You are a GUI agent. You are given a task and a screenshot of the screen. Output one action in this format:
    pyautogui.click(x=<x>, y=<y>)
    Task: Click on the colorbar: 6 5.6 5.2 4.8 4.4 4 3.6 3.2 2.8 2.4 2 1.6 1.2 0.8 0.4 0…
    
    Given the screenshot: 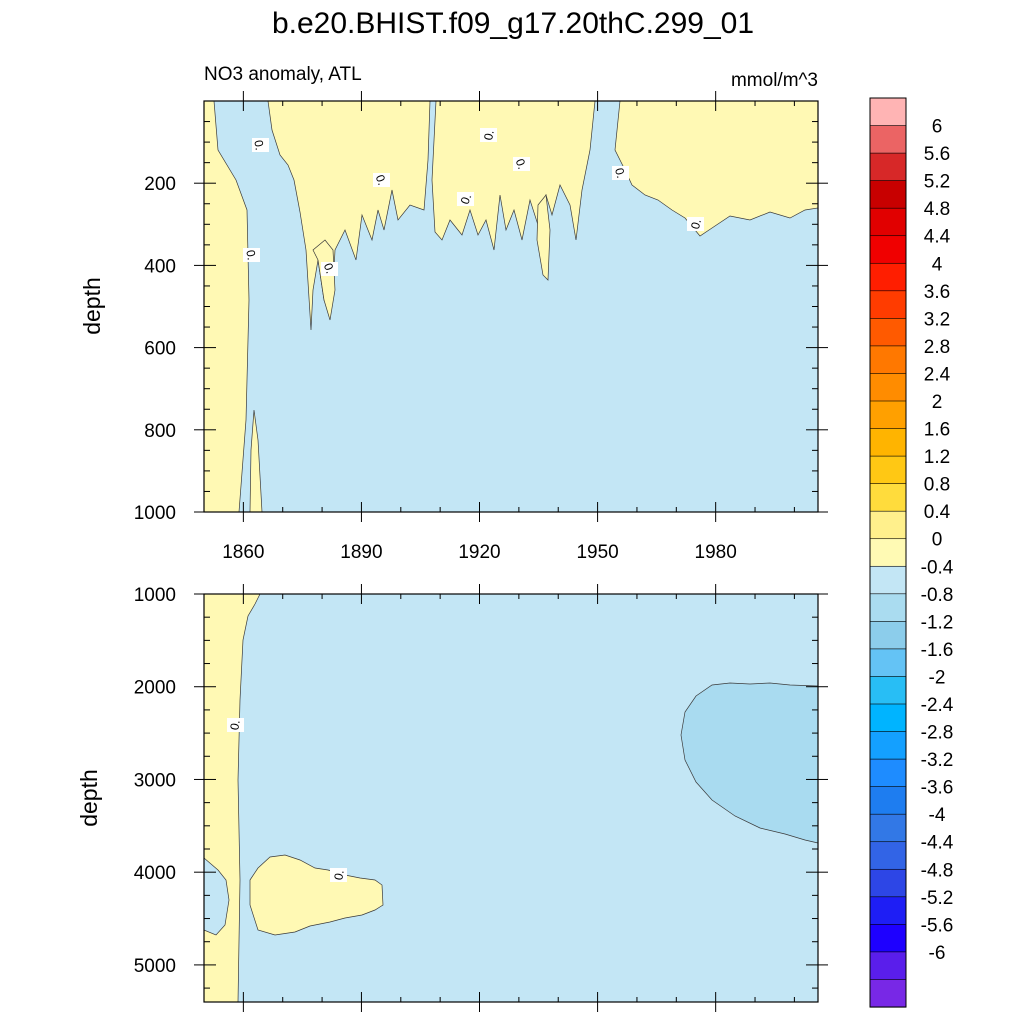 What is the action you would take?
    pyautogui.click(x=911, y=552)
    